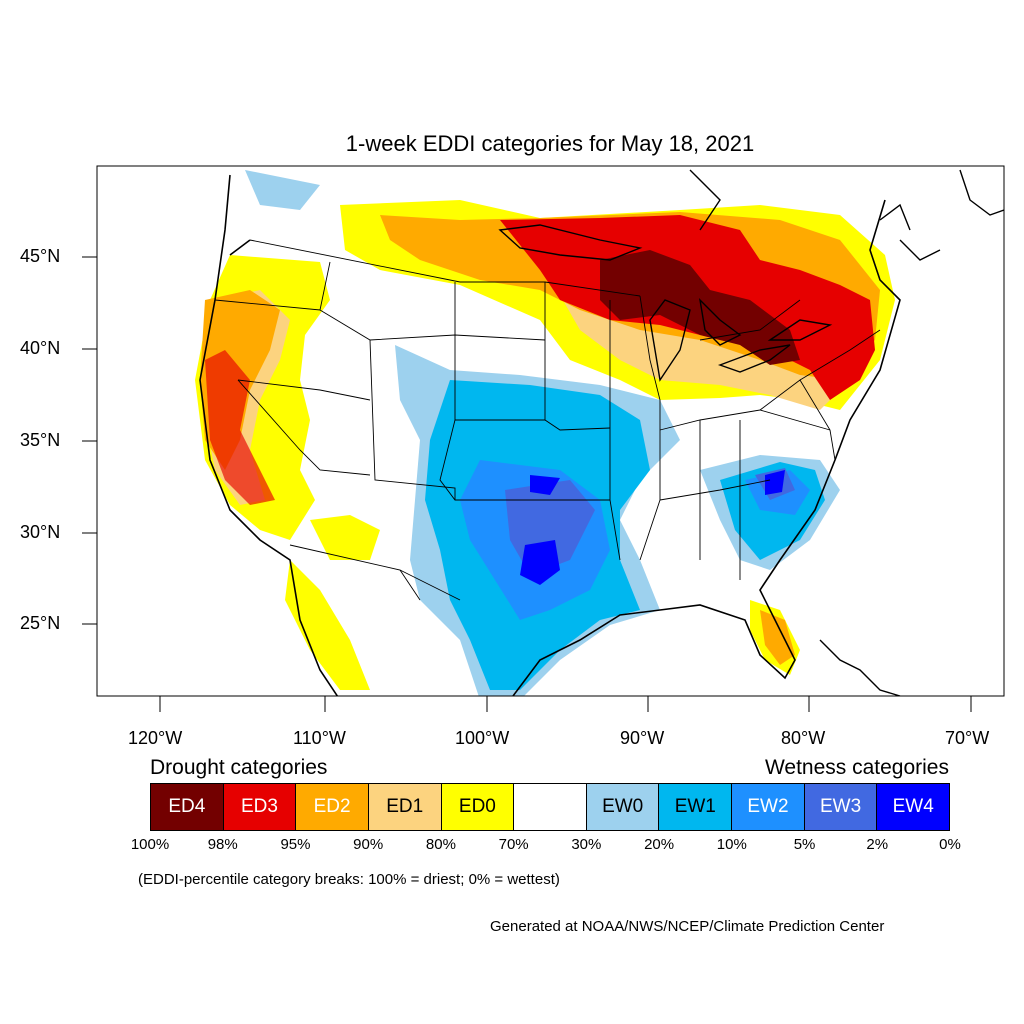 Image resolution: width=1024 pixels, height=1024 pixels. What do you see at coordinates (777, 637) in the screenshot?
I see `ed2-region-florida` at bounding box center [777, 637].